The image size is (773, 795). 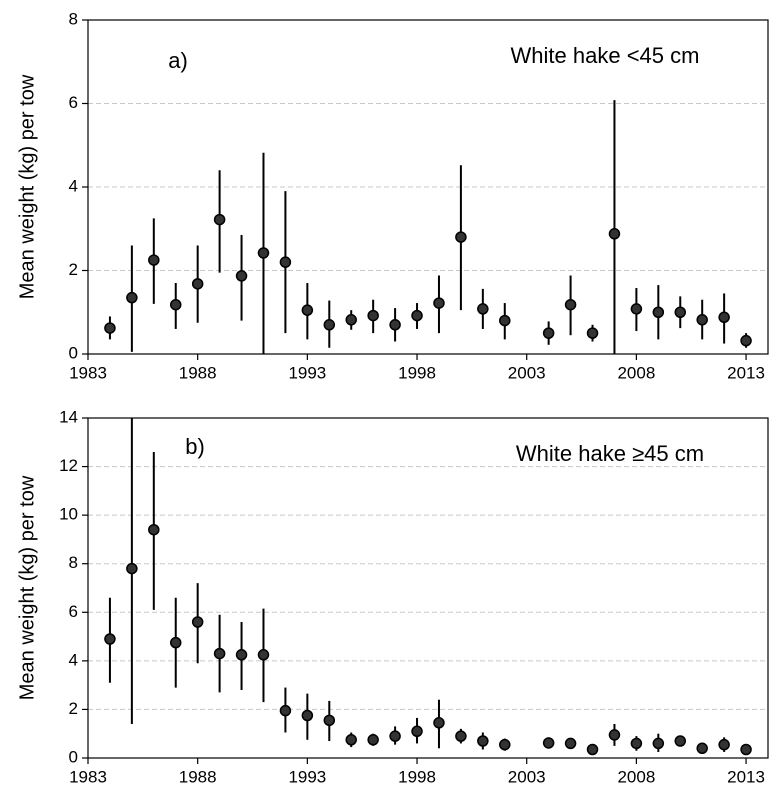 What do you see at coordinates (195, 446) in the screenshot?
I see `panel-label: b)` at bounding box center [195, 446].